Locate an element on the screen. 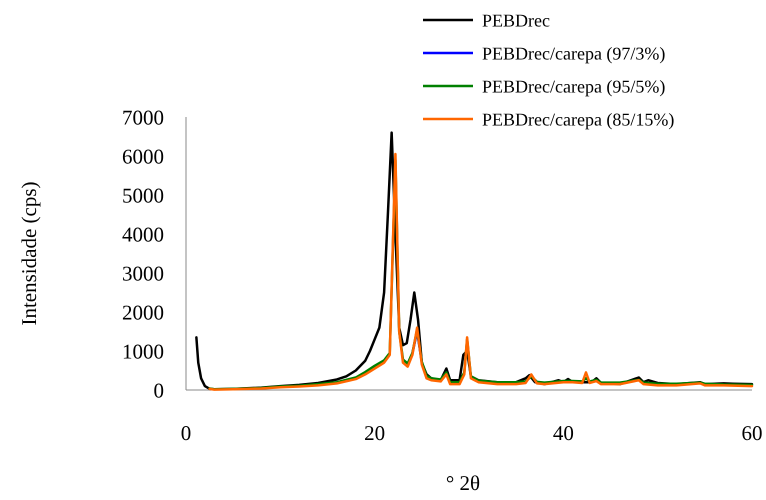 Image resolution: width=766 pixels, height=500 pixels. y-tick-label: 5000 is located at coordinates (143, 195).